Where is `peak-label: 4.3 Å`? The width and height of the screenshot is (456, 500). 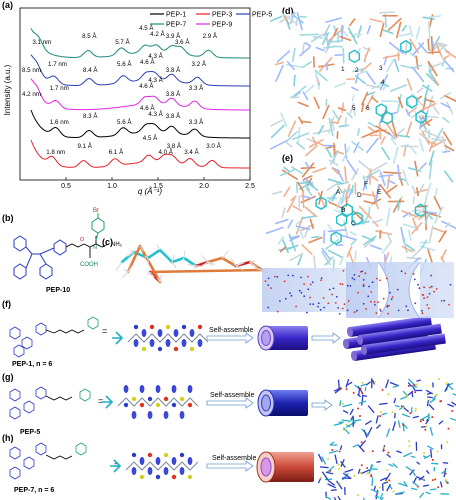
peak-label: 4.3 Å is located at coordinates (155, 56).